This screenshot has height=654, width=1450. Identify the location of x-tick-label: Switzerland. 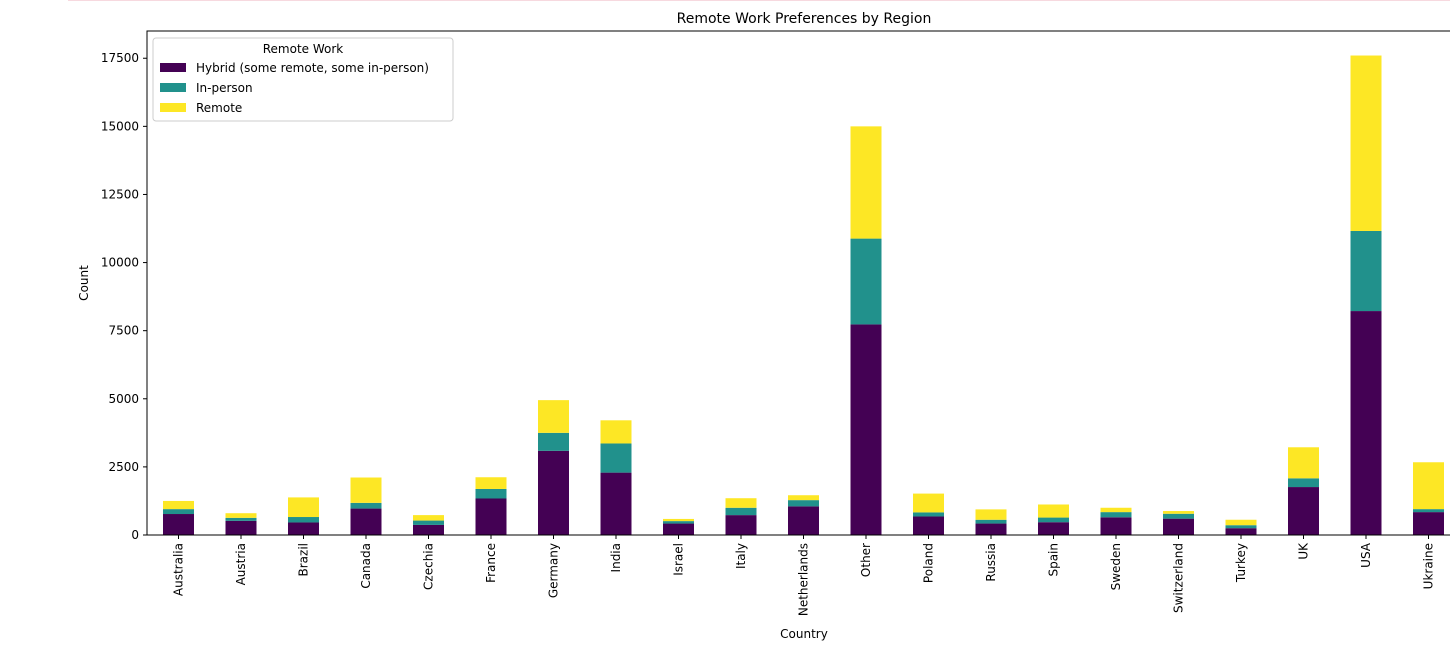
(1179, 578).